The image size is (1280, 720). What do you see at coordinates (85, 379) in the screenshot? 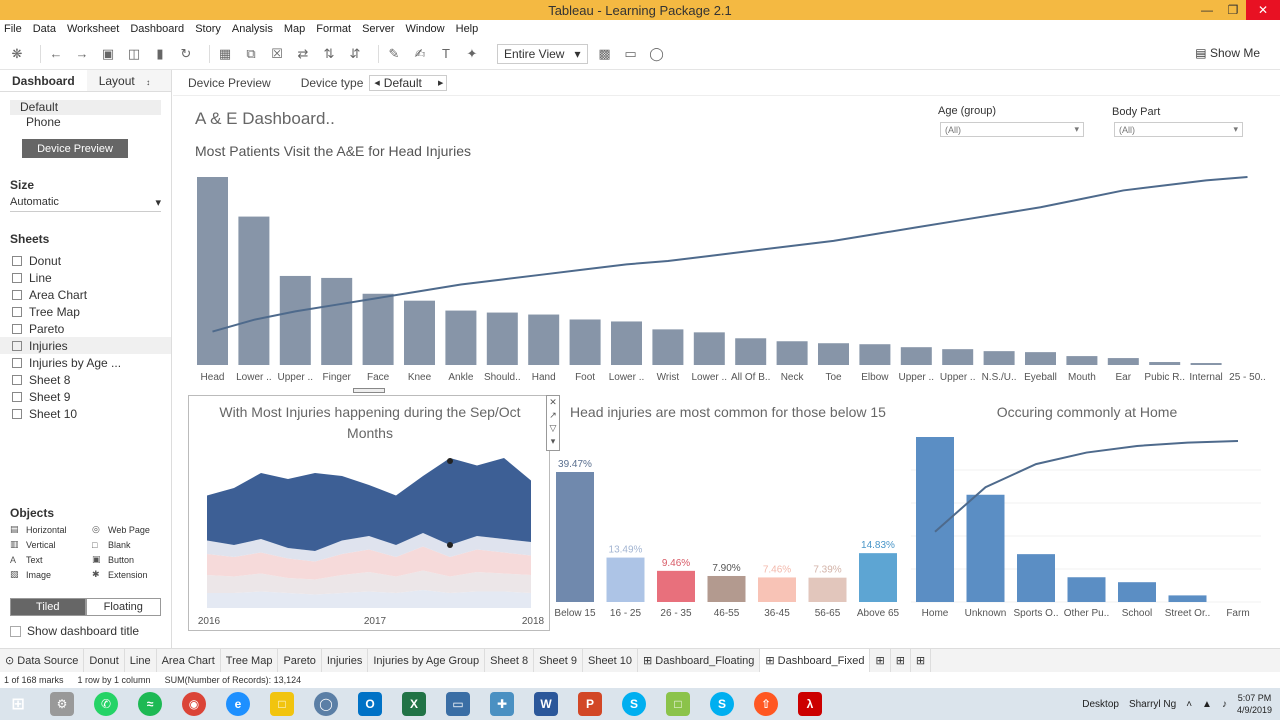
I see `sheet-item: Sheet 8` at bounding box center [85, 379].